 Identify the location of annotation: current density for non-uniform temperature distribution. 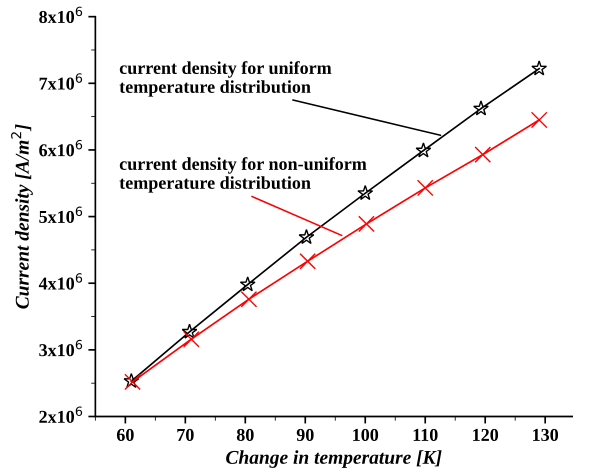
(243, 175).